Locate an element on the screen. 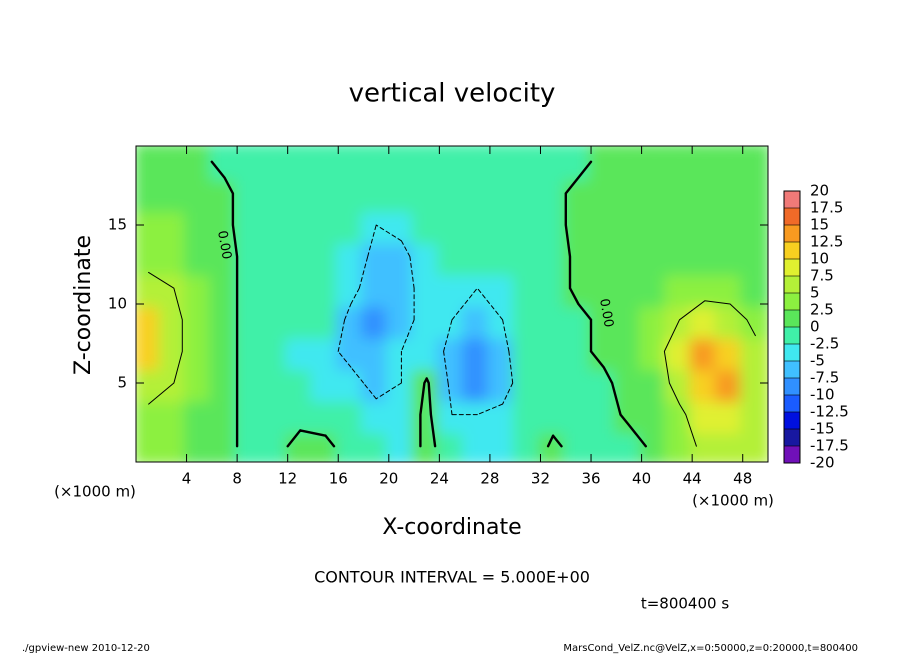 This screenshot has width=904, height=654. colorbar-label: -5 is located at coordinates (817, 361).